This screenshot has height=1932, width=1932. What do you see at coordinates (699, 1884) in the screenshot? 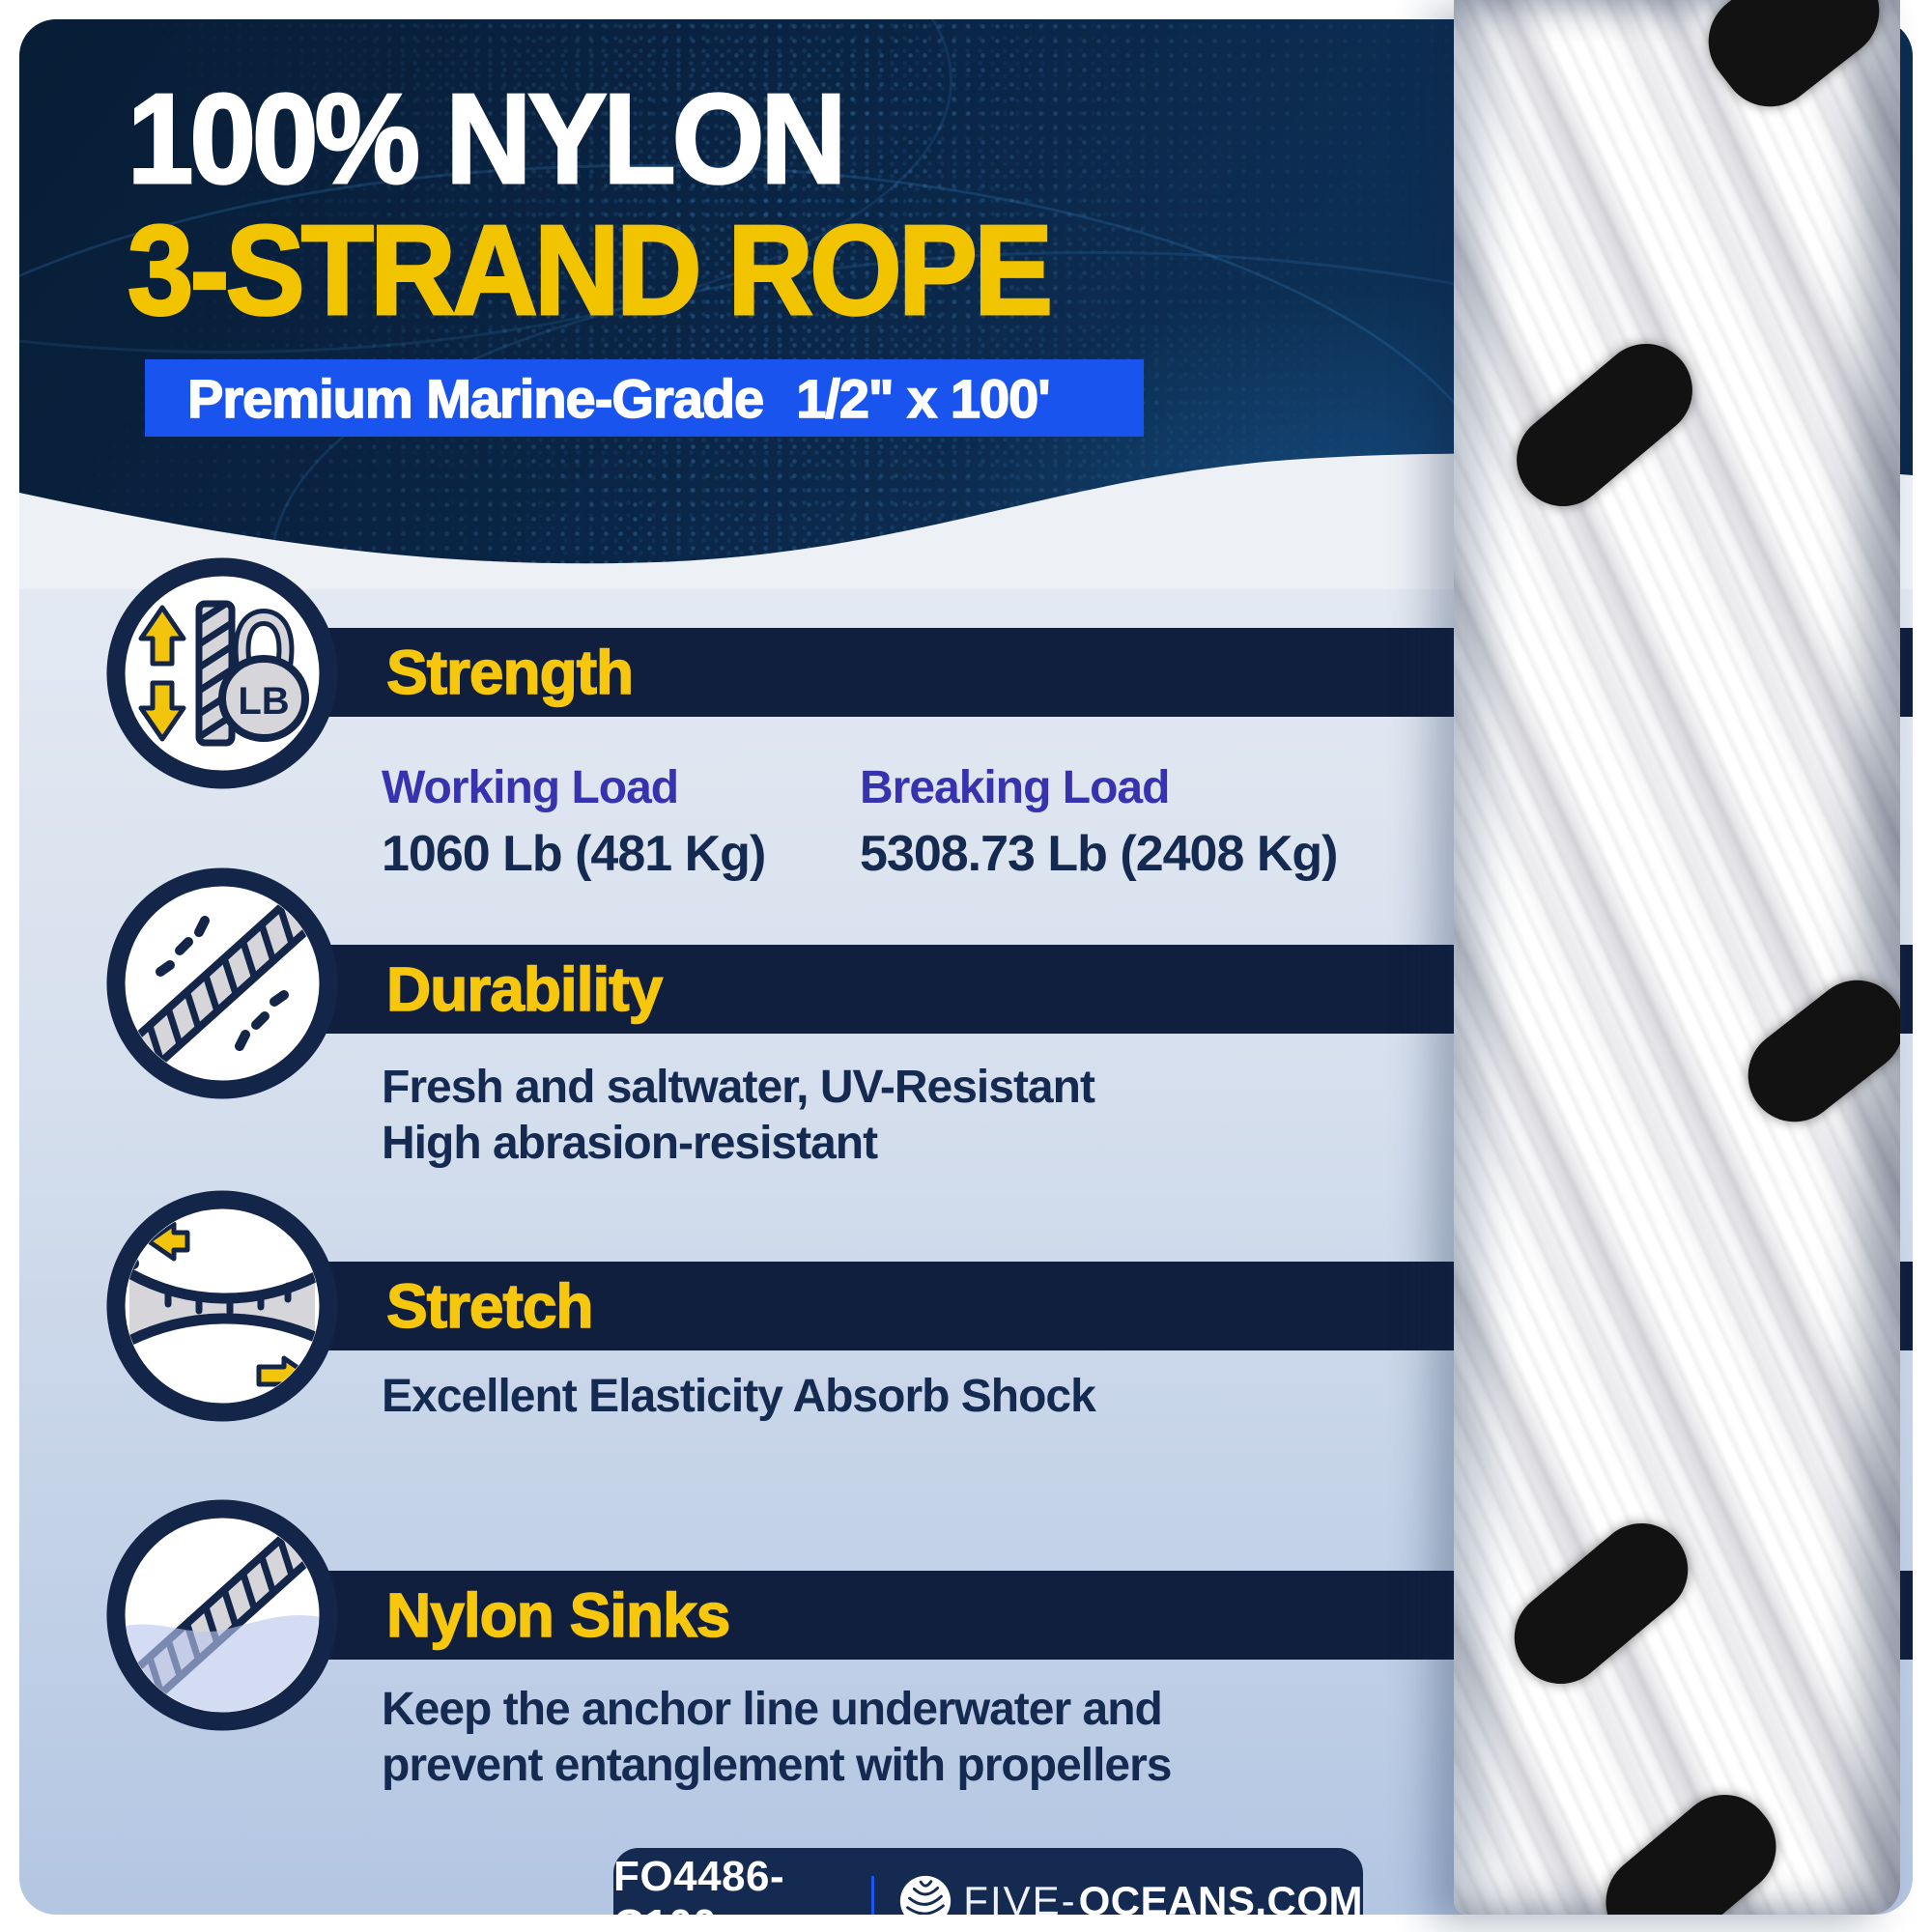
I see `sku-code: FO4486-C100` at bounding box center [699, 1884].